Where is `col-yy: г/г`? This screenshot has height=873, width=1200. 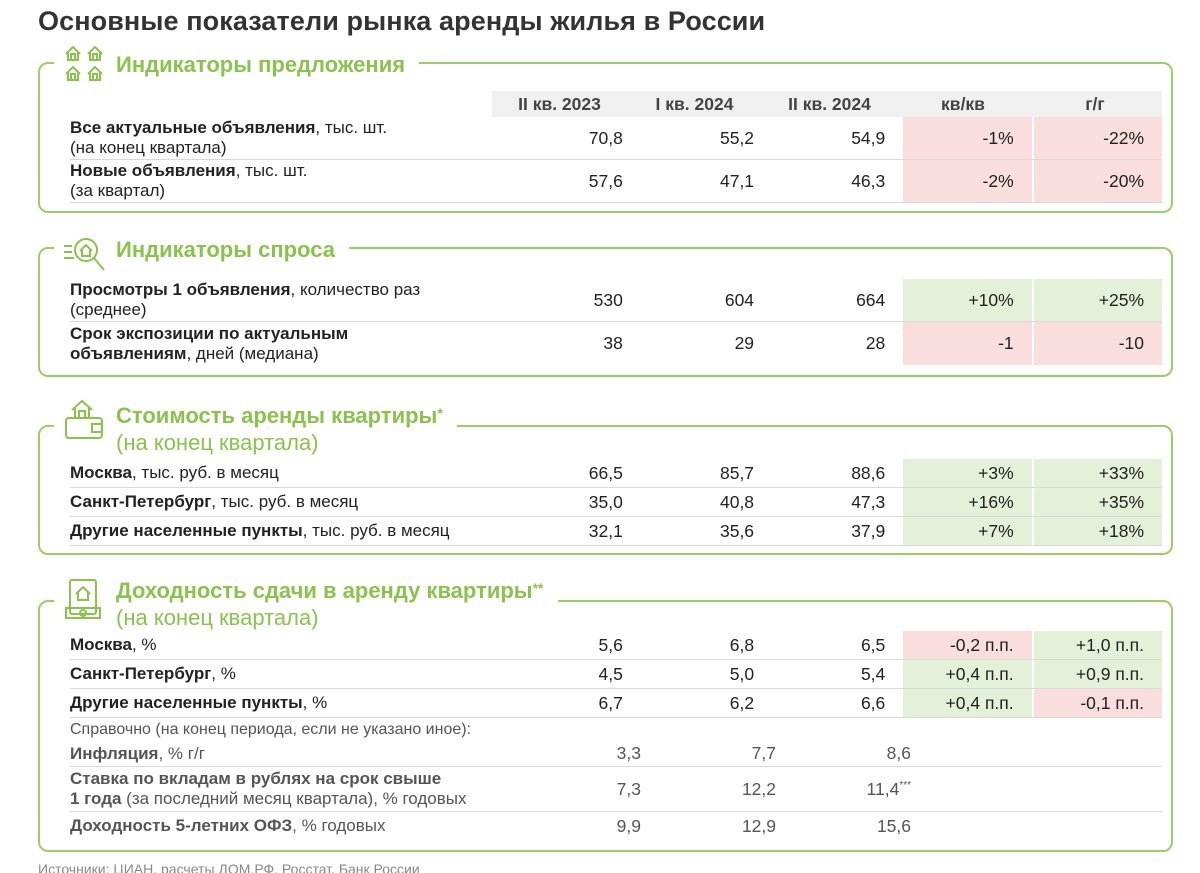
col-yy: г/г is located at coordinates (1095, 103).